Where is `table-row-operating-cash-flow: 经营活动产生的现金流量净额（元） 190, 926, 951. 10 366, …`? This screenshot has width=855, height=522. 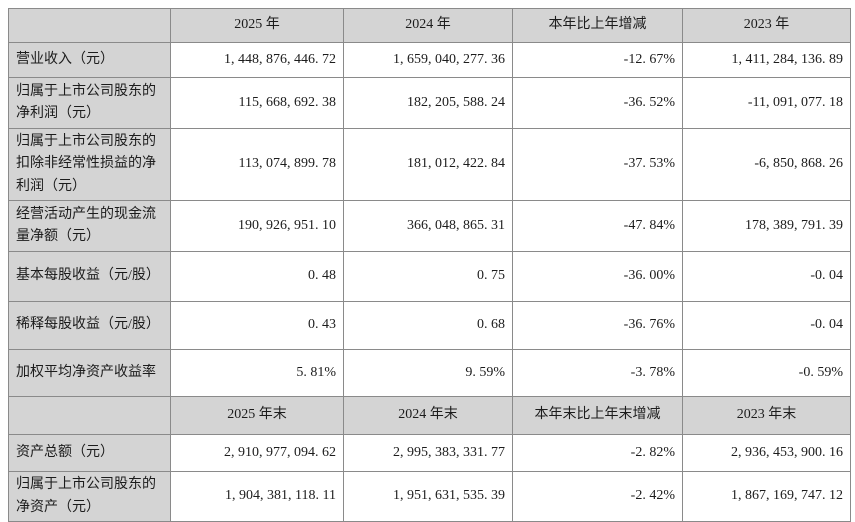
table-row-operating-cash-flow: 经营活动产生的现金流量净额（元） 190, 926, 951. 10 366, … is located at coordinates (429, 226).